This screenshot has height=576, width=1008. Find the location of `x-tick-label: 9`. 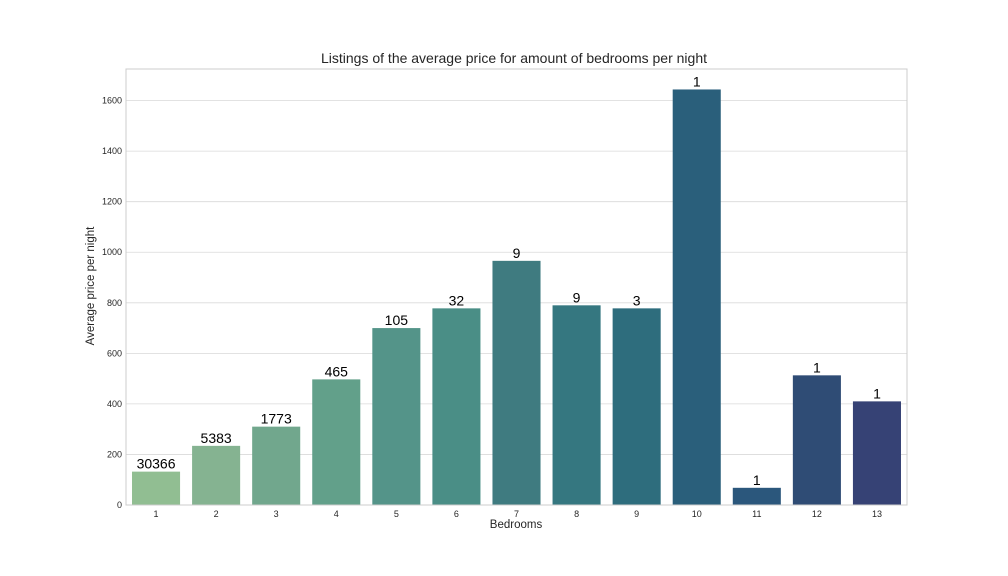

x-tick-label: 9 is located at coordinates (636, 514).